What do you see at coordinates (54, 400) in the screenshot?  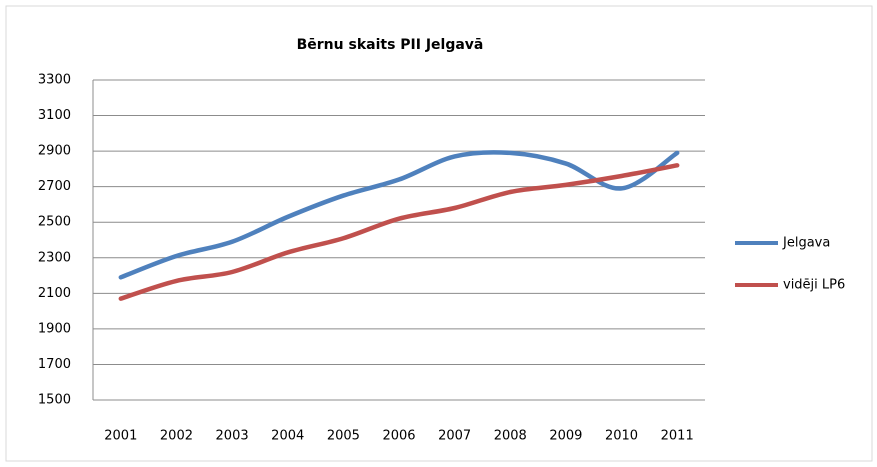 I see `y-tick-label: 1500` at bounding box center [54, 400].